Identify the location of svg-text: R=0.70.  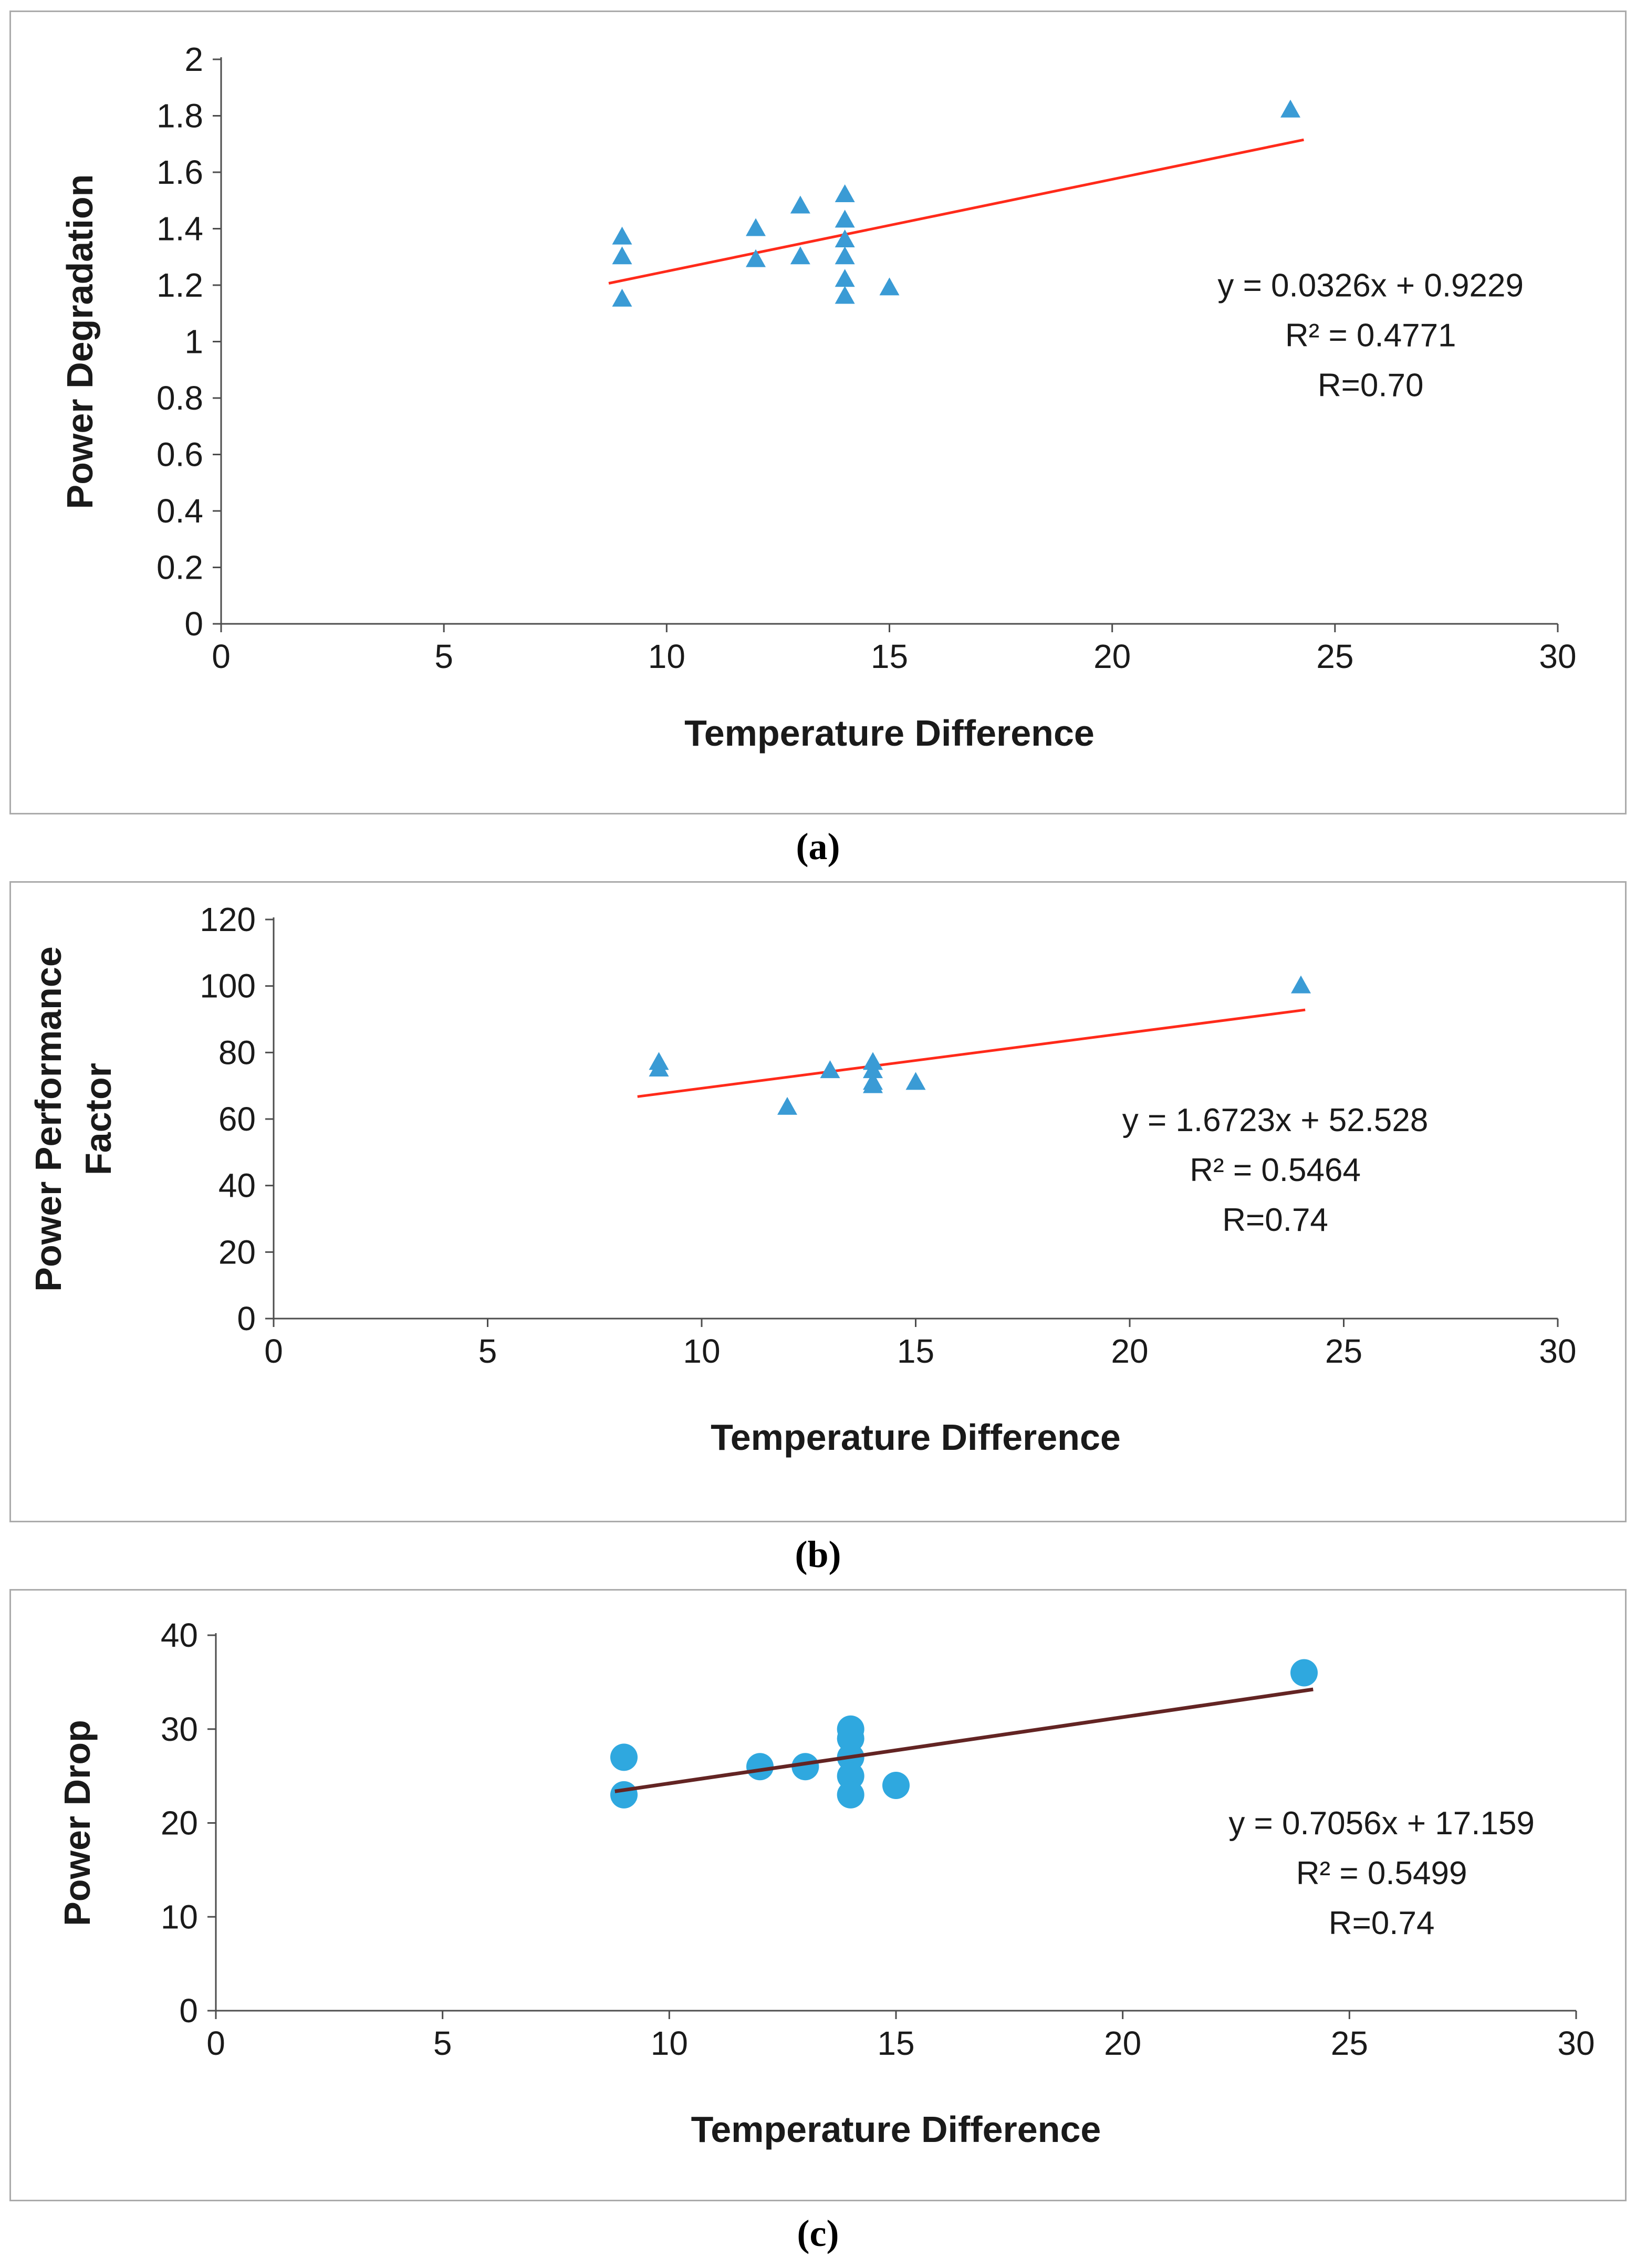
(1371, 386).